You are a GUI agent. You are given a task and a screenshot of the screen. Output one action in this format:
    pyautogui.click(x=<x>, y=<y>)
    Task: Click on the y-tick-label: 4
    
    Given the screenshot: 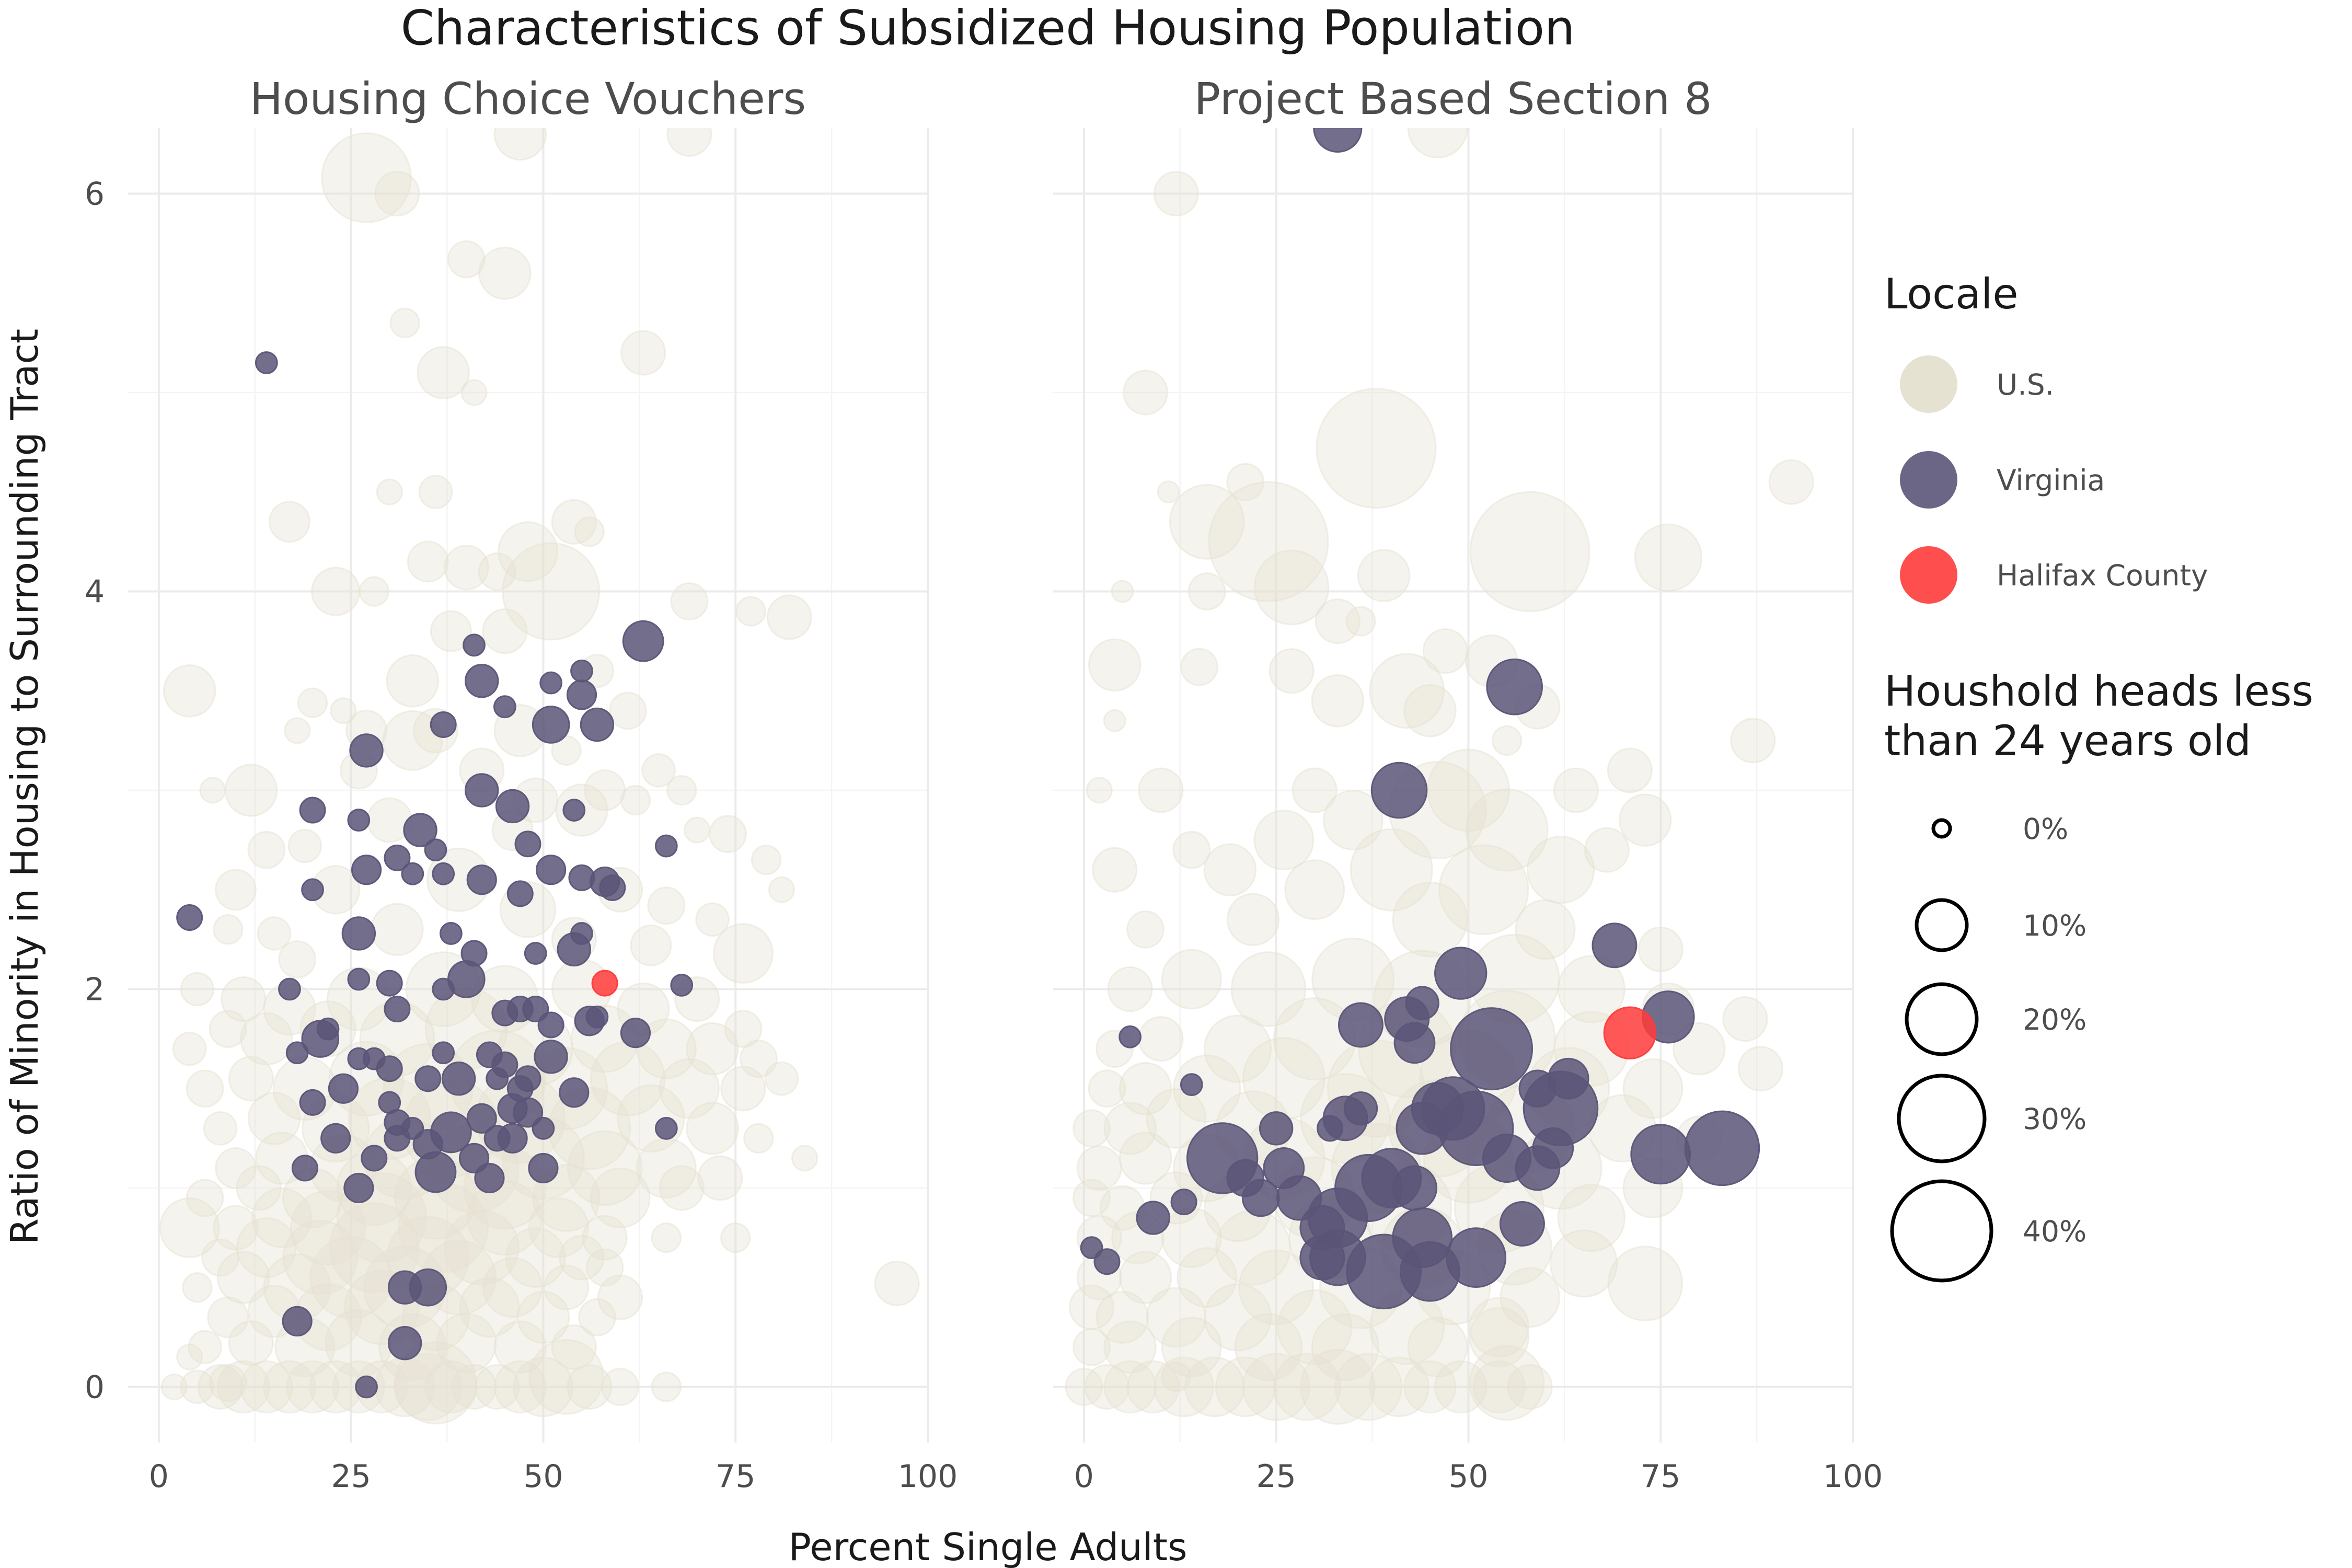 What is the action you would take?
    pyautogui.click(x=95, y=592)
    